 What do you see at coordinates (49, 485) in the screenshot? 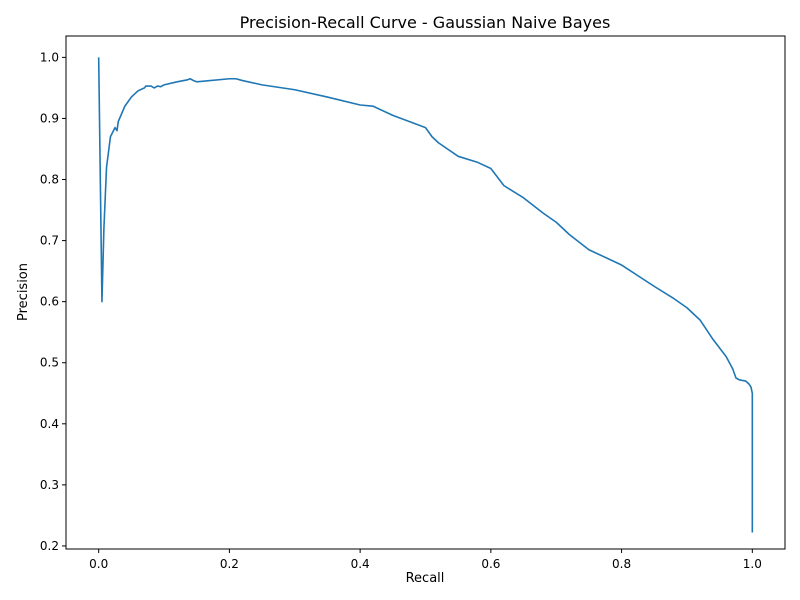
I see `y-tick-label: 0.3` at bounding box center [49, 485].